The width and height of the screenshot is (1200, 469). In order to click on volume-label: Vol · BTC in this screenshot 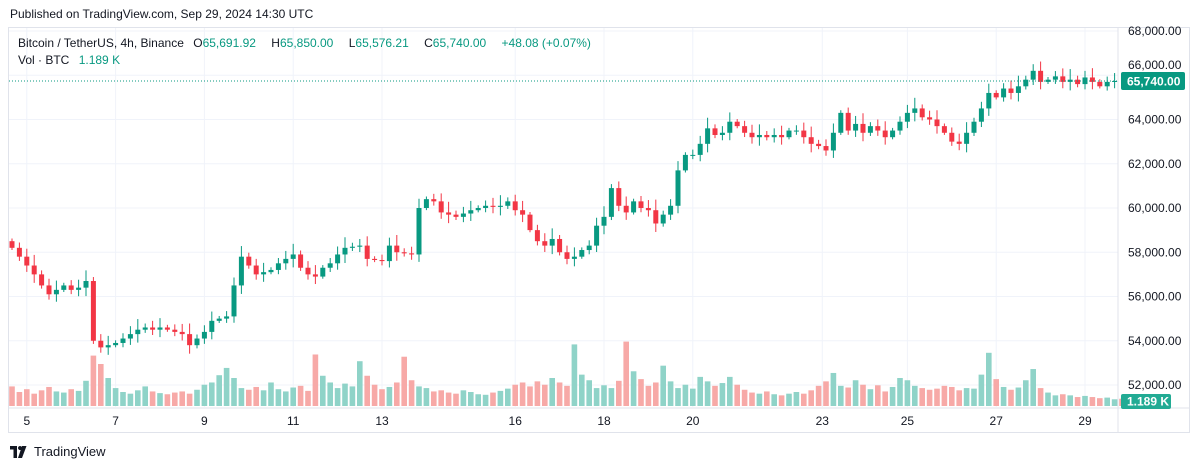, I will do `click(44, 60)`.